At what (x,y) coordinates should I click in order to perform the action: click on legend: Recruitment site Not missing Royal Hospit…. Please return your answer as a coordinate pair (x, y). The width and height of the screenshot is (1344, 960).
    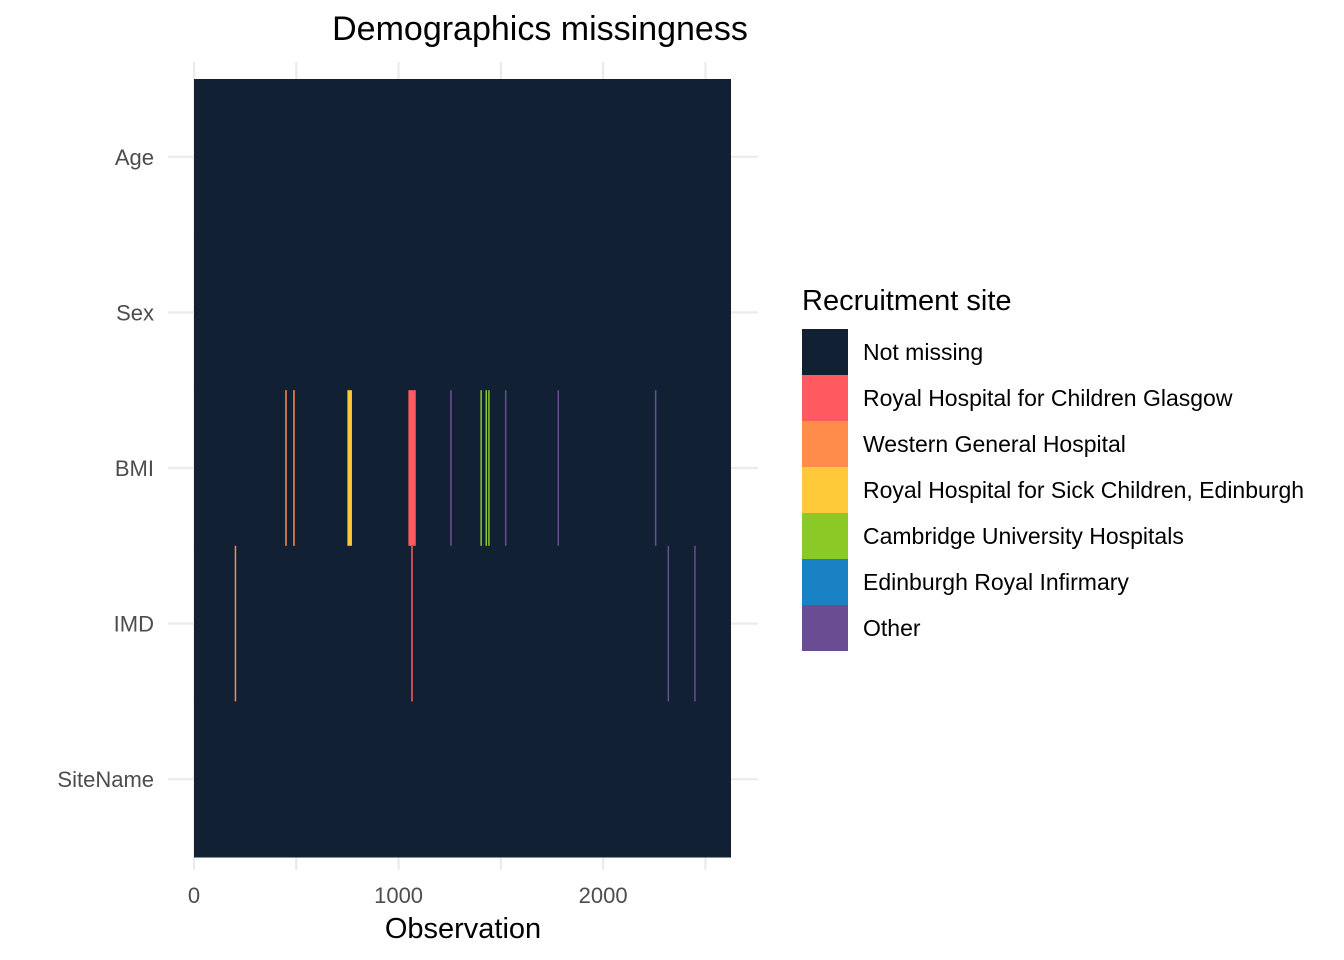
    Looking at the image, I should click on (1053, 468).